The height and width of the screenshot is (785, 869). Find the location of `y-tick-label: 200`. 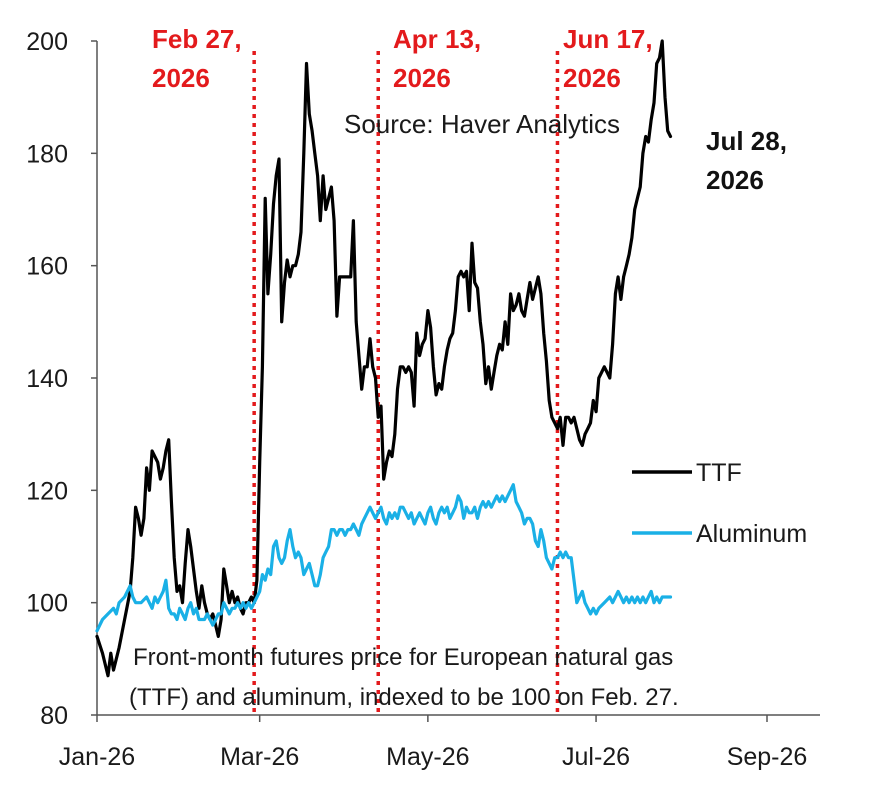

y-tick-label: 200 is located at coordinates (47, 42).